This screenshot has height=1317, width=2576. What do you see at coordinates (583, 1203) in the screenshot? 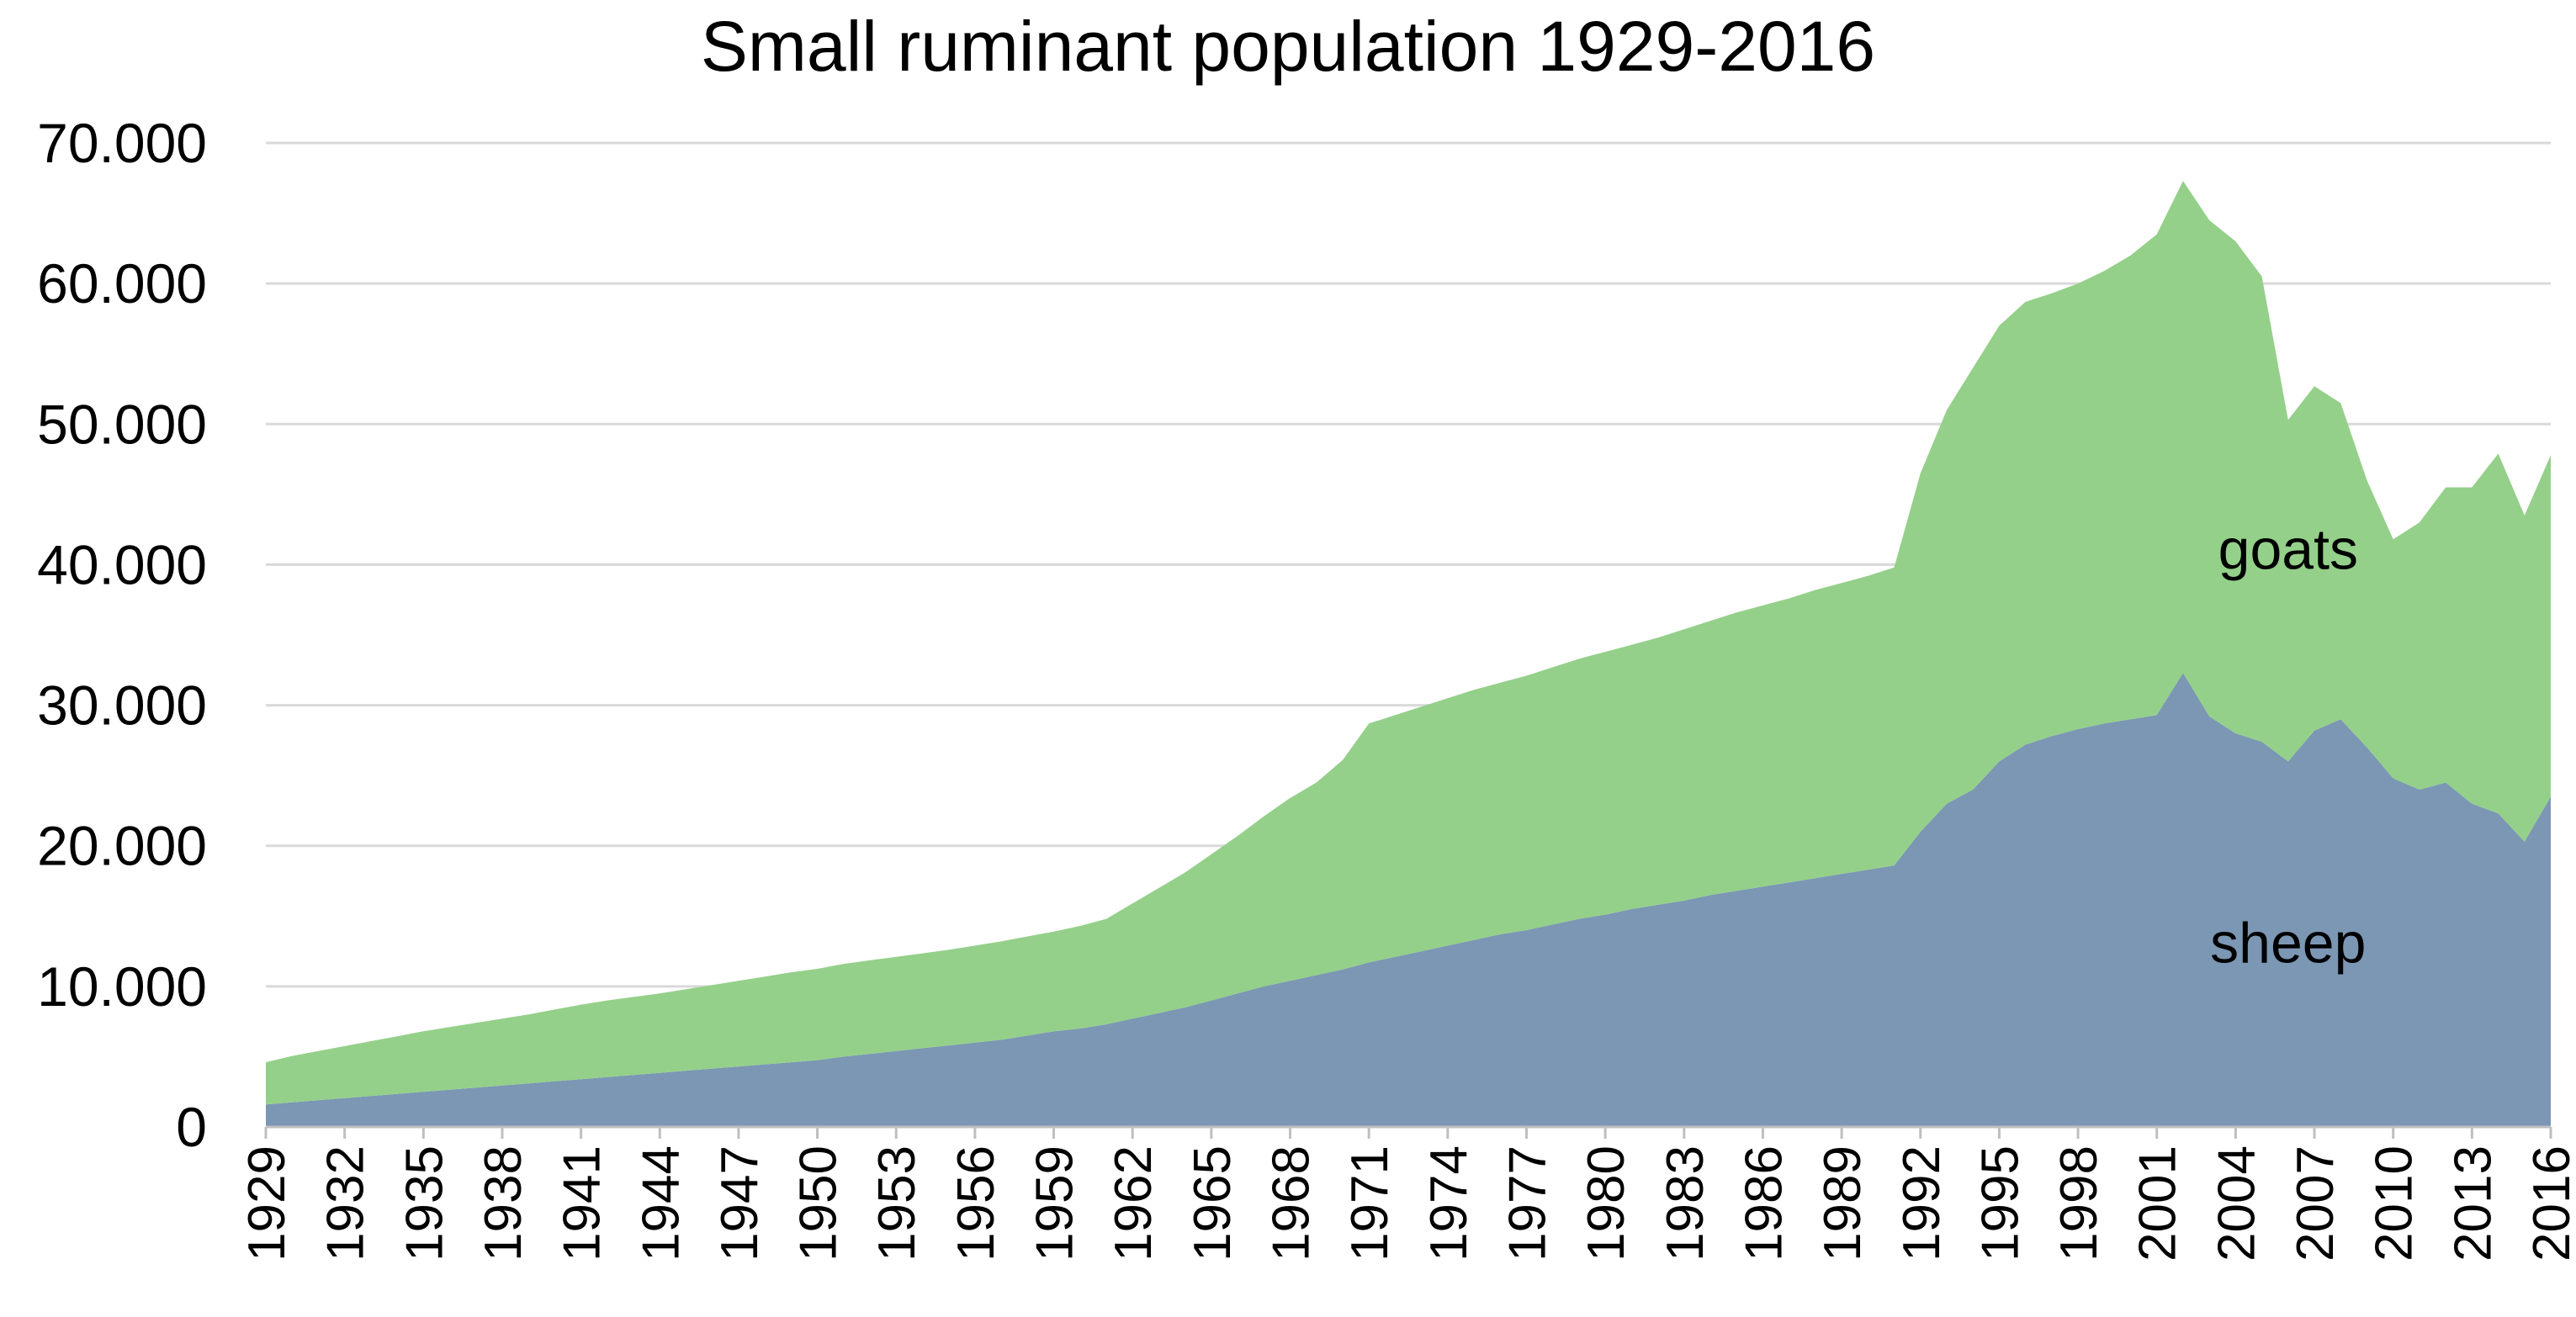
I see `x-tick-label: 1941` at bounding box center [583, 1203].